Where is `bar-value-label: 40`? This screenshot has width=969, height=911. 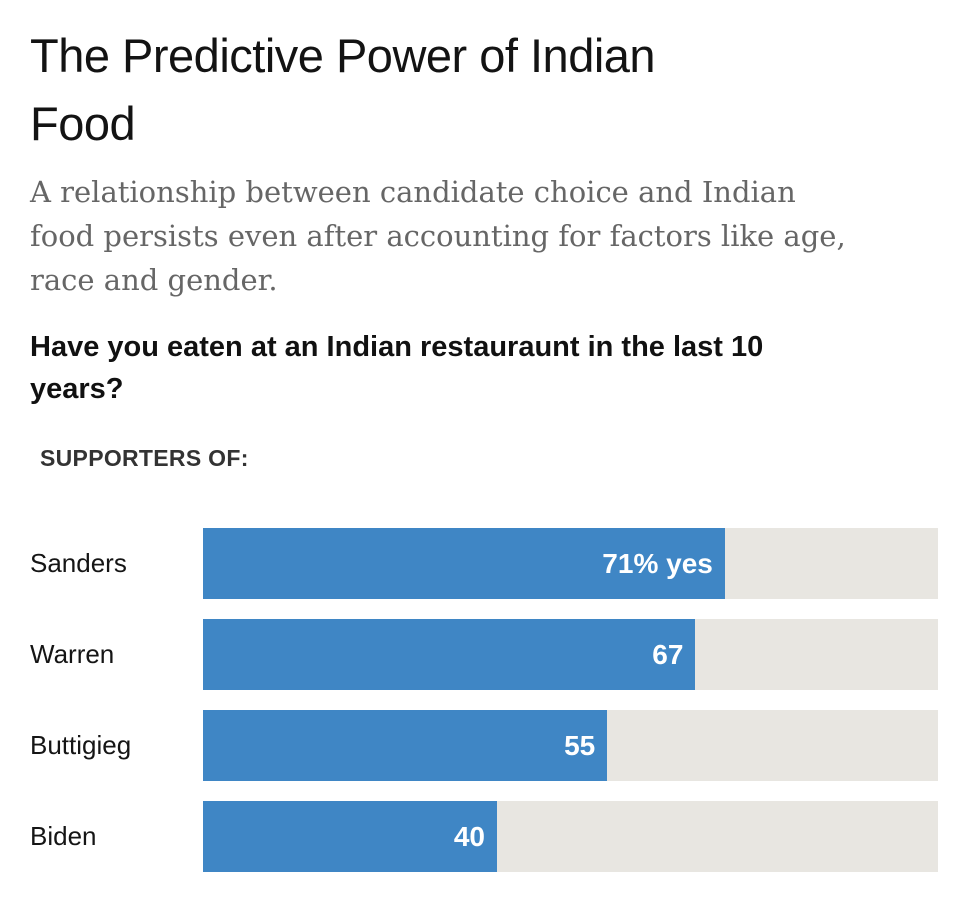 bar-value-label: 40 is located at coordinates (469, 836).